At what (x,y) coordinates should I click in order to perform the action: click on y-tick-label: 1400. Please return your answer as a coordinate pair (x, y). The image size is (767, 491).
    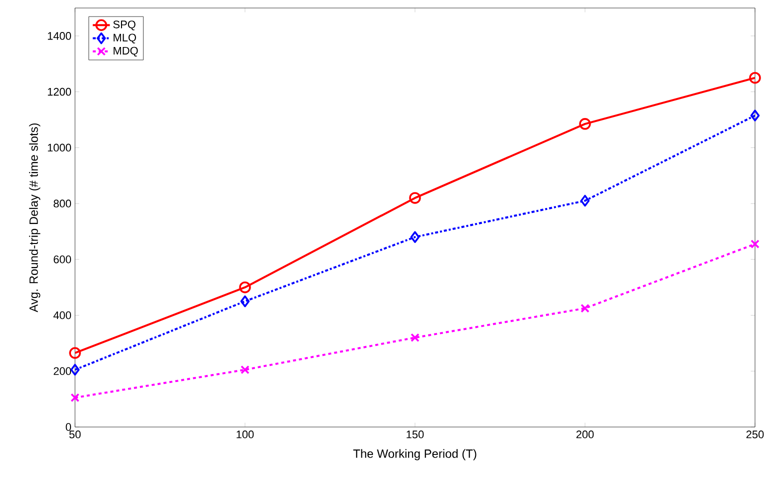
    Looking at the image, I should click on (60, 36).